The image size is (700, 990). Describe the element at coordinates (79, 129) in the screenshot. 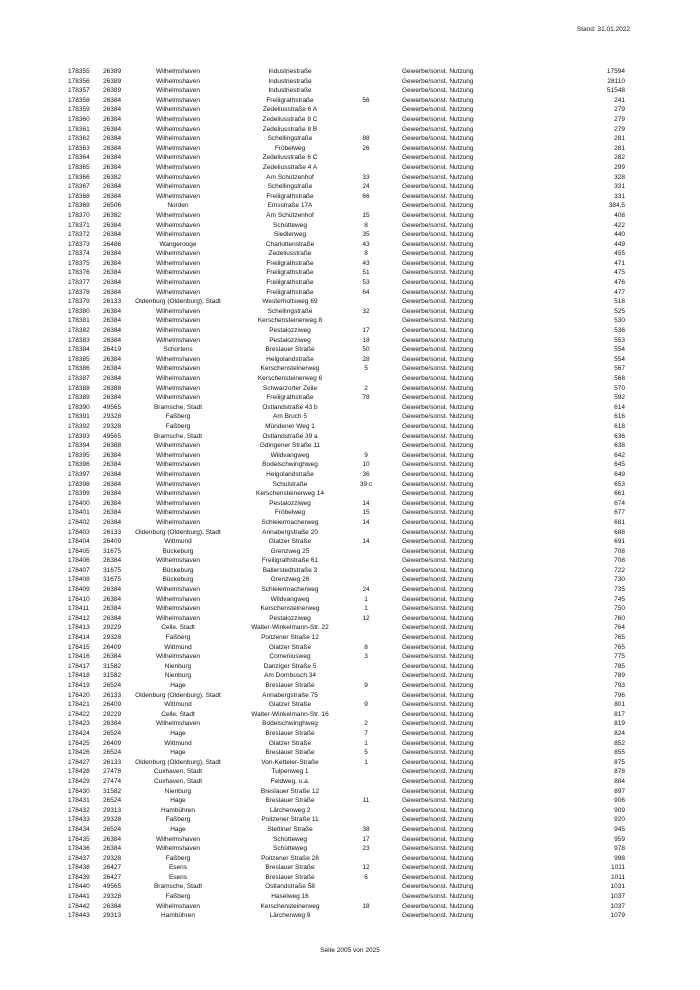

I see `cell-id: 178361` at that location.